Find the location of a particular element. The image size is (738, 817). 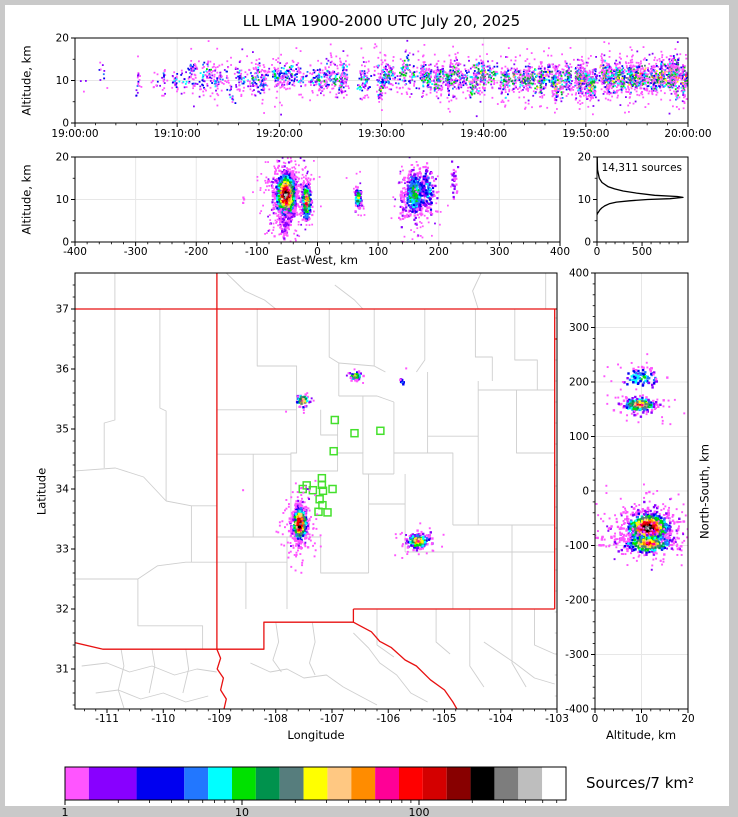

histogram-annotation: 14,311 sources is located at coordinates (641, 168).